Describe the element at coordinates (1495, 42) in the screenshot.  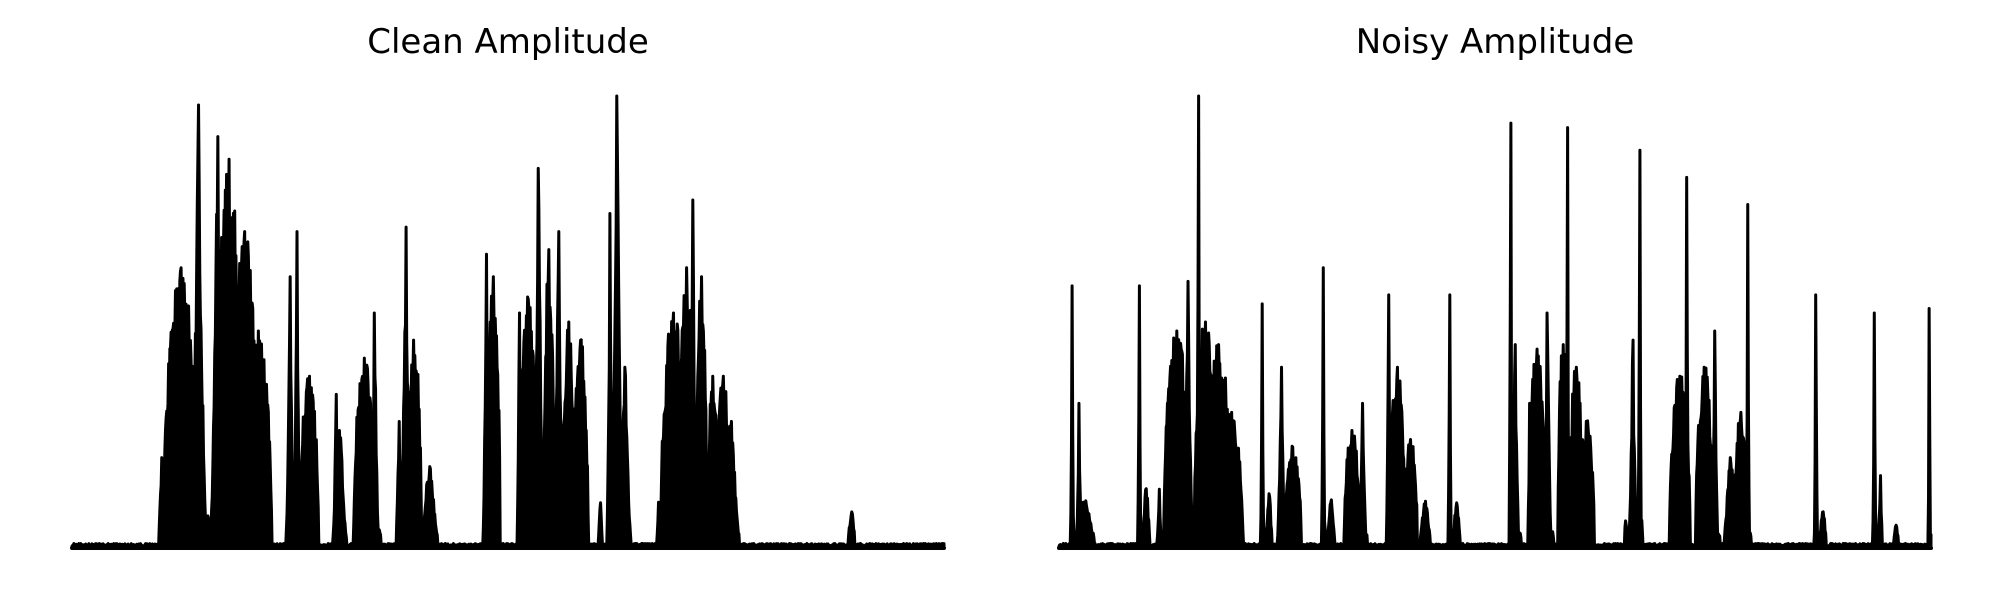
I see `right-chart-title: Noisy Amplitude` at that location.